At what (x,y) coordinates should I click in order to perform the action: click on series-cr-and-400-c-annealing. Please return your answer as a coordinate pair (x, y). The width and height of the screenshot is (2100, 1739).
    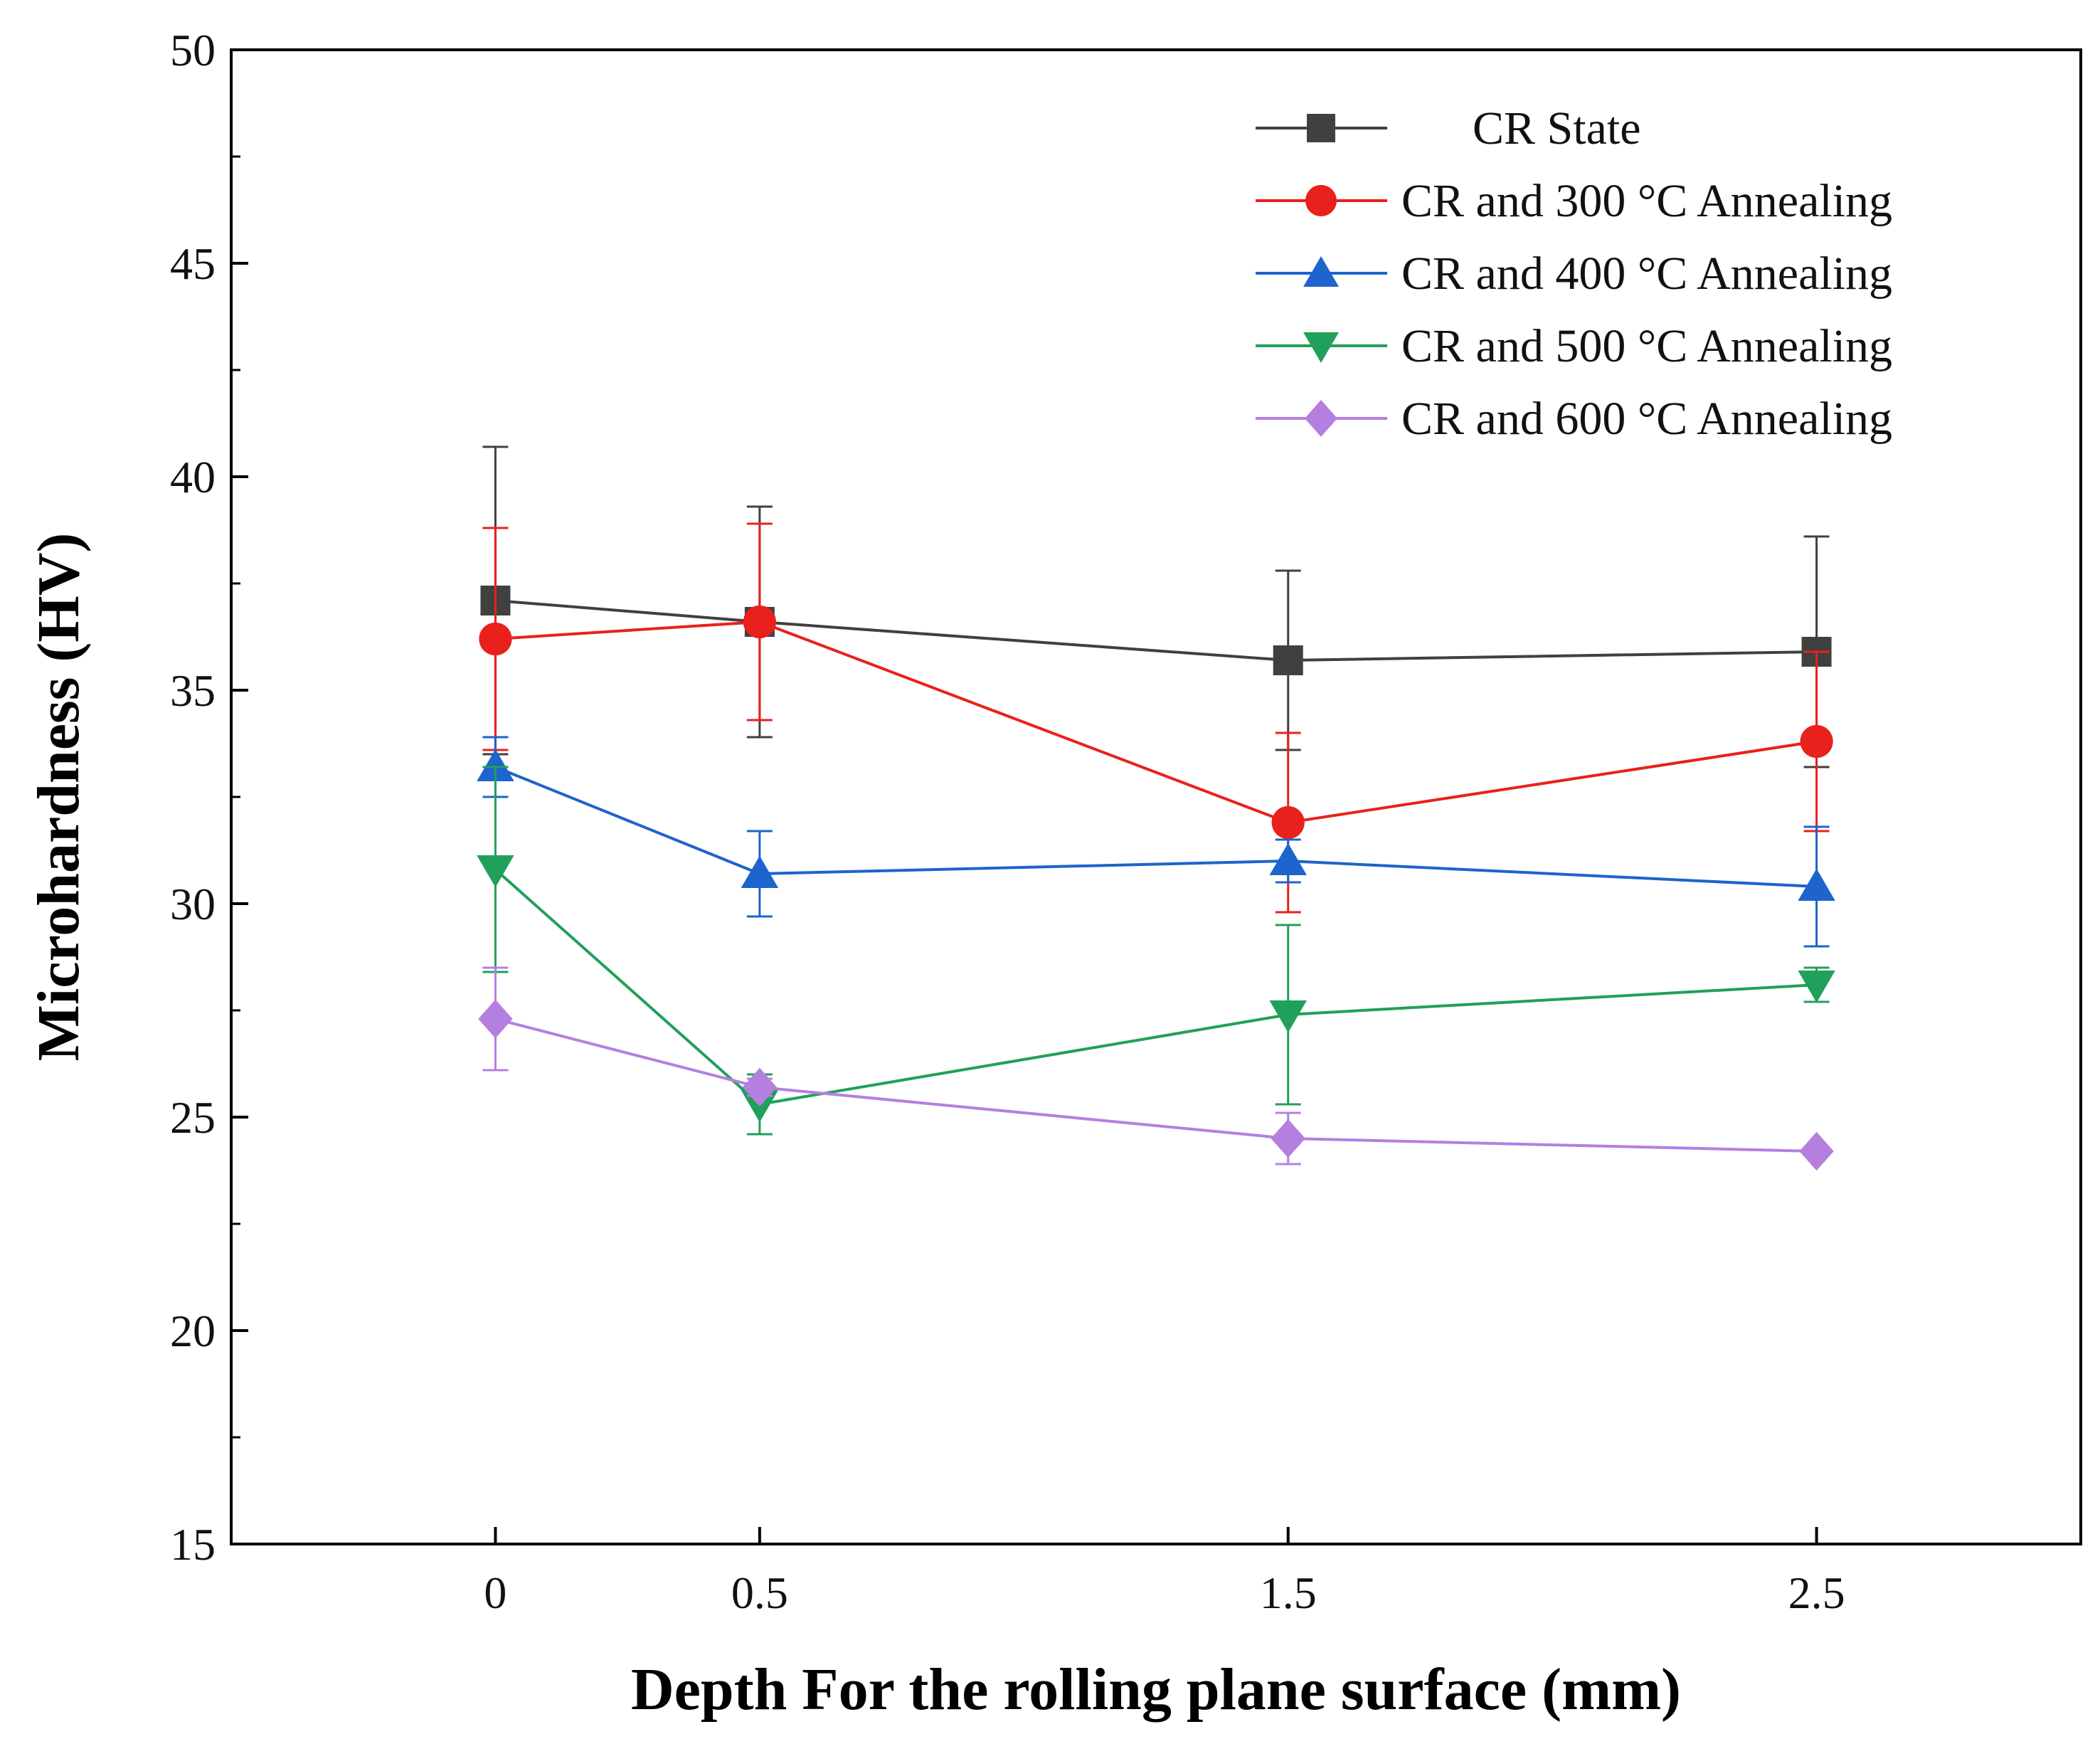
    Looking at the image, I should click on (1156, 842).